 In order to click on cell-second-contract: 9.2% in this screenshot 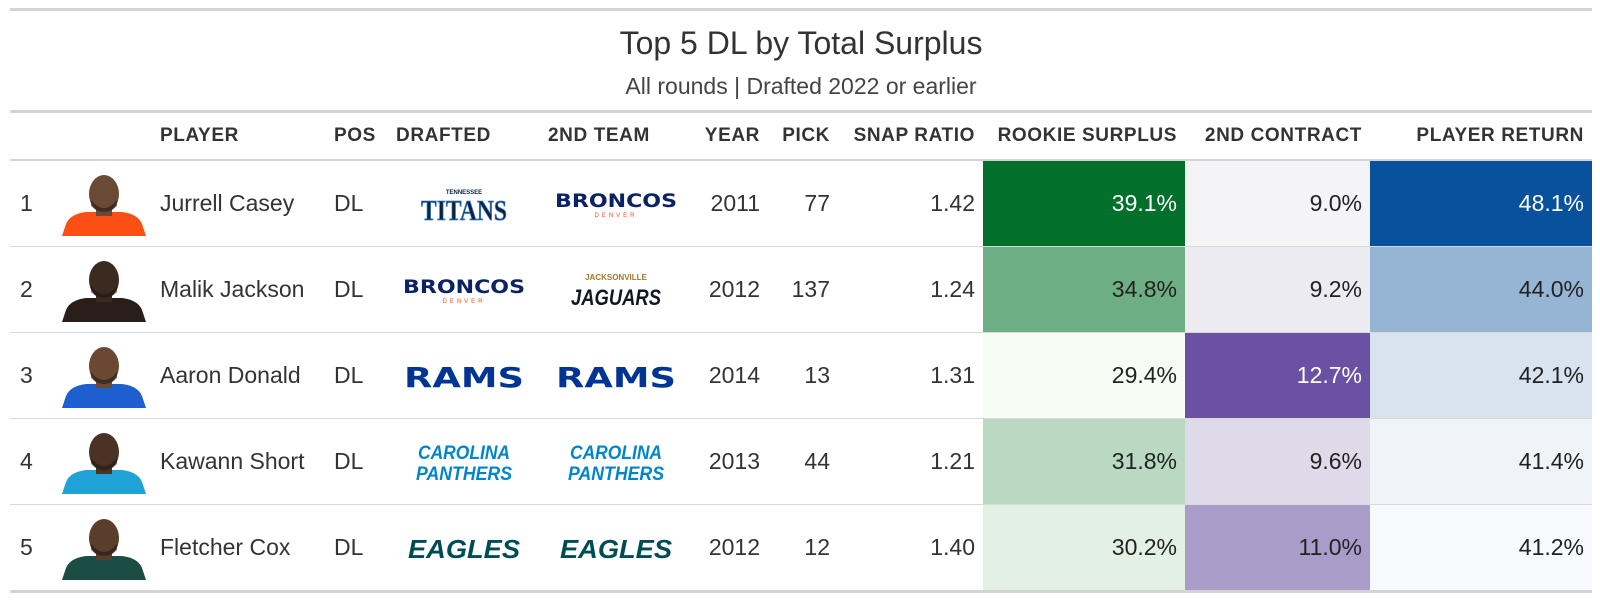, I will do `click(1277, 289)`.